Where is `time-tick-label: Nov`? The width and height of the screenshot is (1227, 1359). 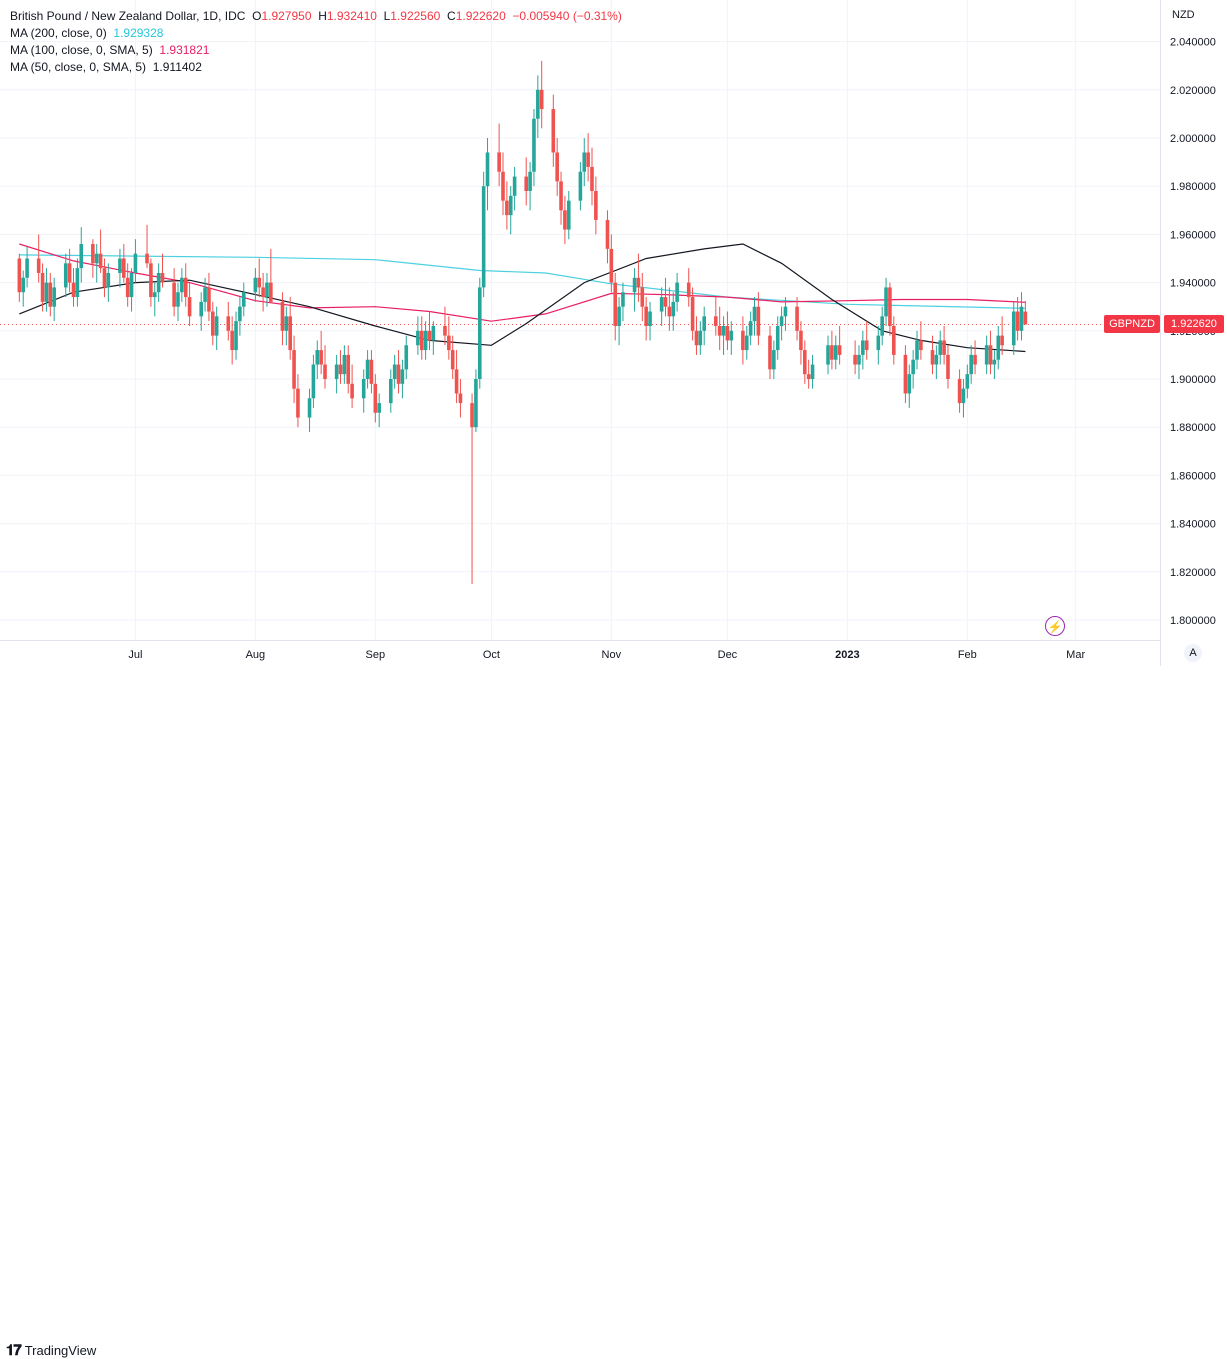
time-tick-label: Nov is located at coordinates (612, 655).